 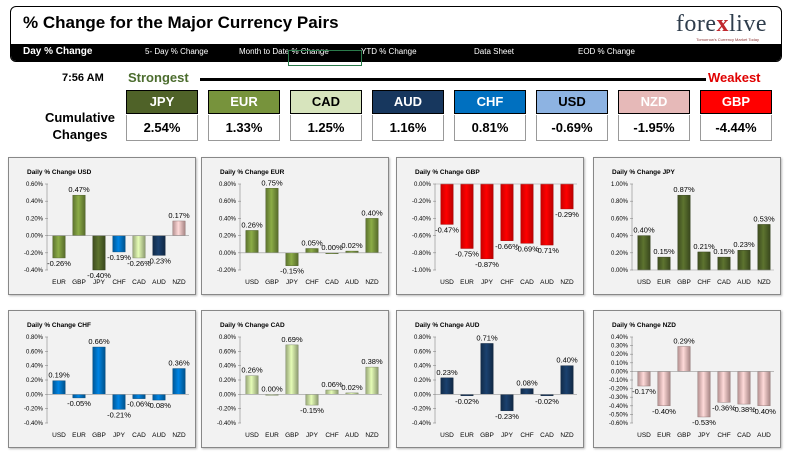 I want to click on currency-box-usd: USD, so click(x=572, y=102).